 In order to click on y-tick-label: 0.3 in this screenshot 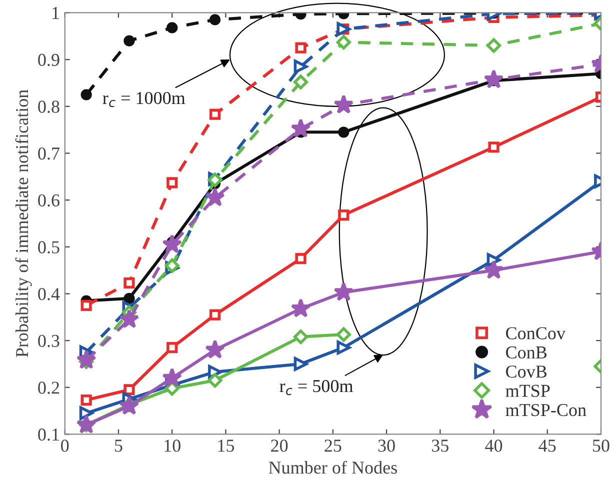, I will do `click(49, 341)`.